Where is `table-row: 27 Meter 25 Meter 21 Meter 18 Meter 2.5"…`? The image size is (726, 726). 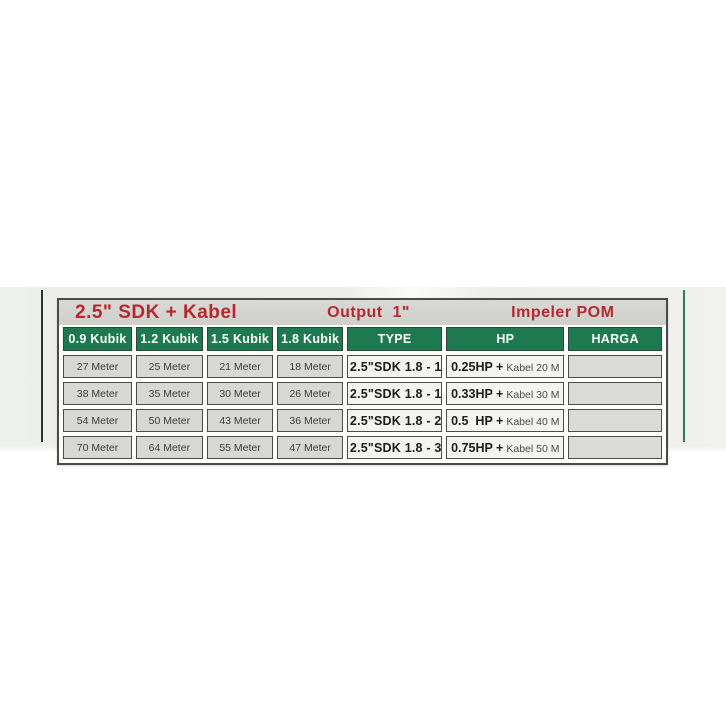
table-row: 27 Meter 25 Meter 21 Meter 18 Meter 2.5"… is located at coordinates (362, 366).